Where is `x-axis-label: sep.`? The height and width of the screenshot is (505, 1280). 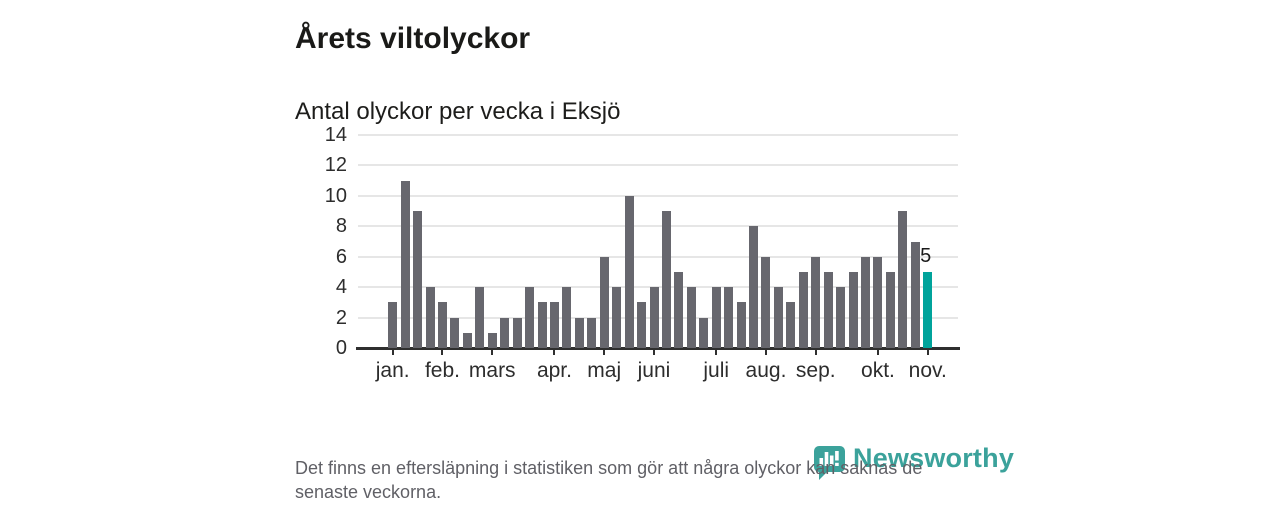
x-axis-label: sep. is located at coordinates (815, 370).